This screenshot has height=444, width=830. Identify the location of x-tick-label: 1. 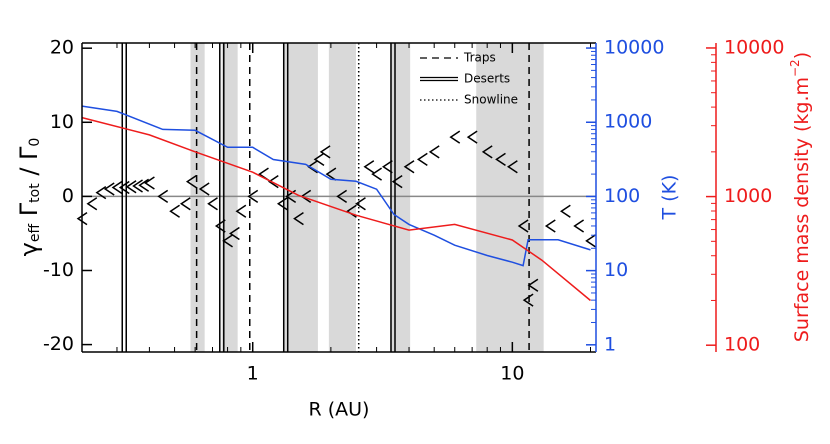
(253, 374).